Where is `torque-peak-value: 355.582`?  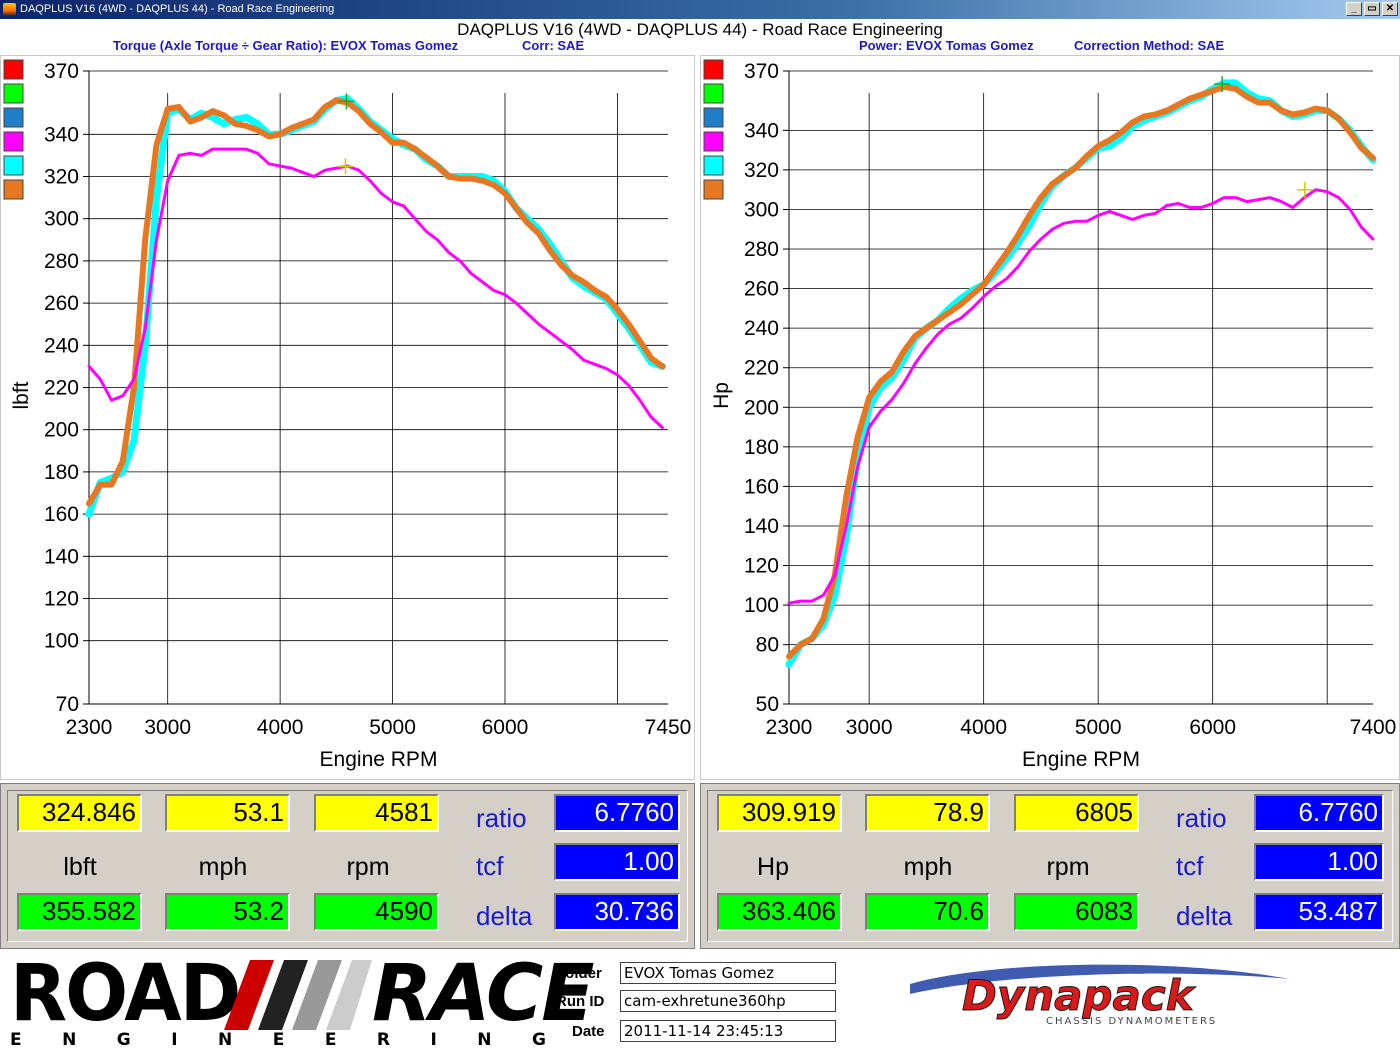
torque-peak-value: 355.582 is located at coordinates (79, 912).